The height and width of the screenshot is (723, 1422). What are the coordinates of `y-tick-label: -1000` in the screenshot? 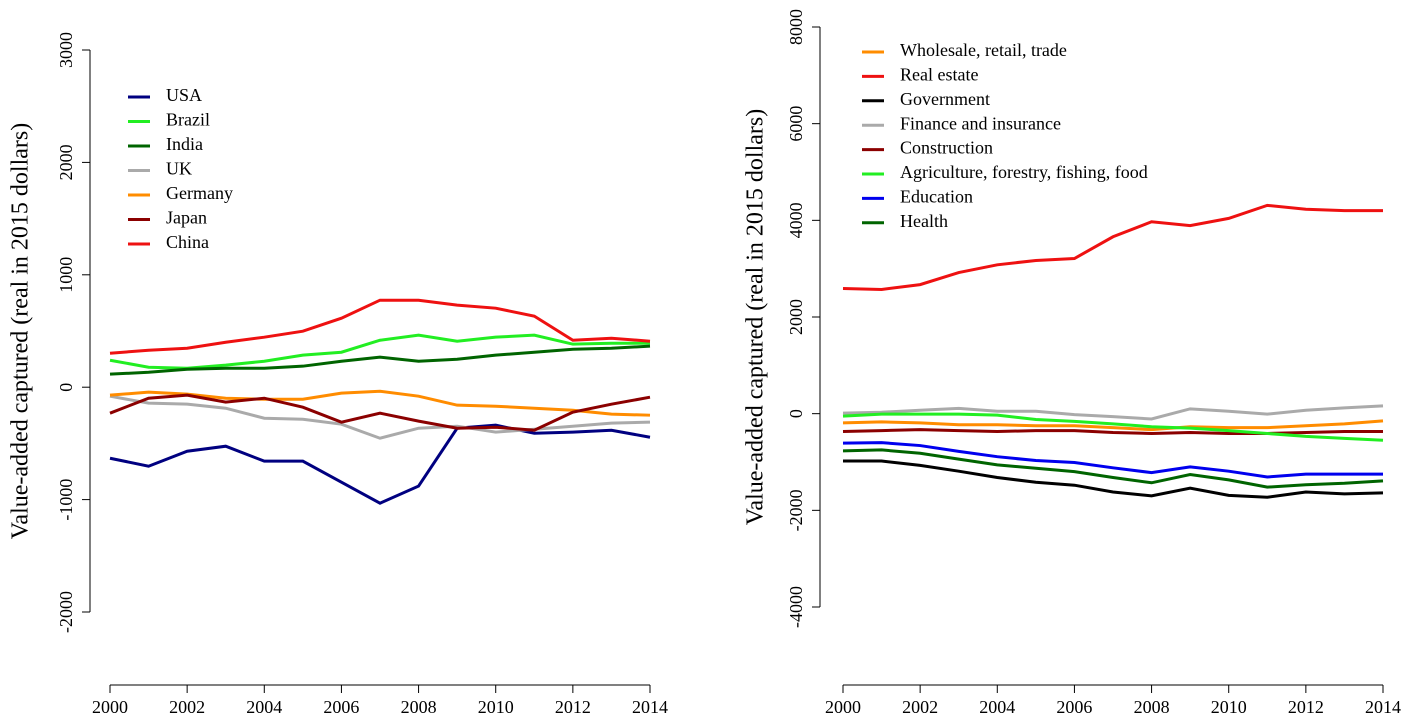 It's located at (66, 500).